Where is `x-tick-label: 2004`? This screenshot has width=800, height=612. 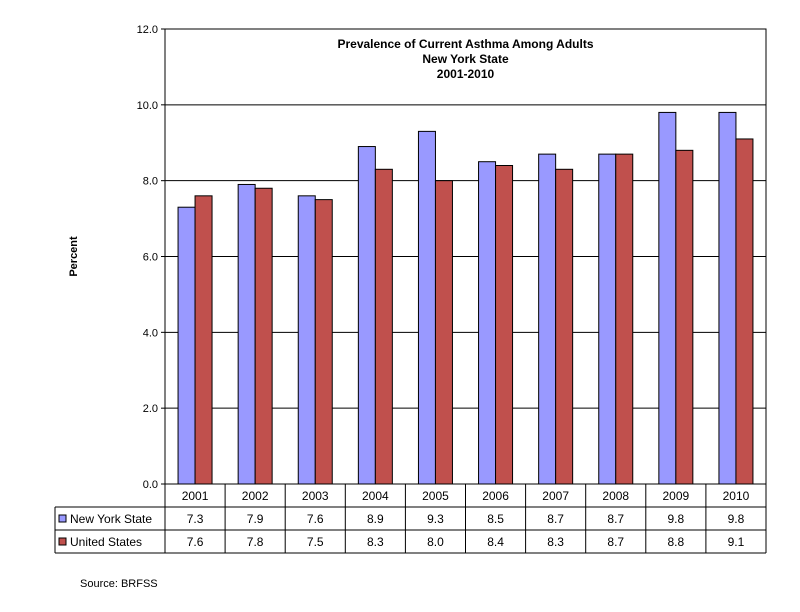
x-tick-label: 2004 is located at coordinates (375, 496).